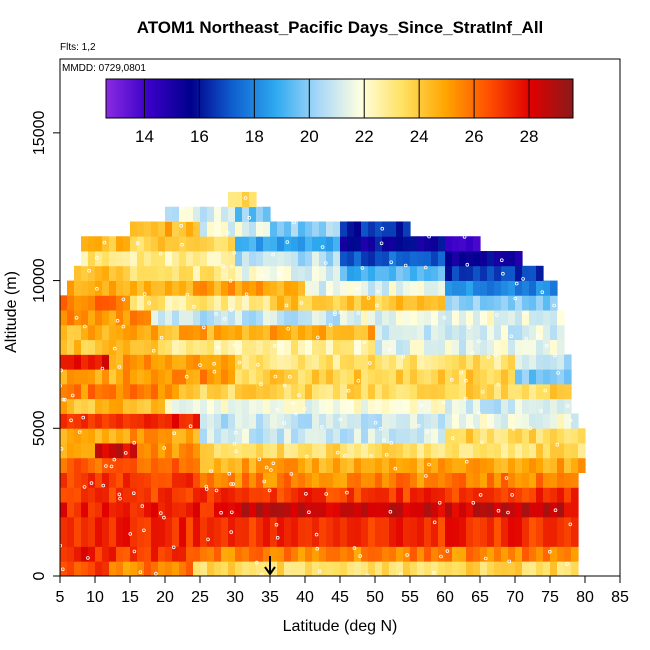  What do you see at coordinates (39, 428) in the screenshot?
I see `y-tick-label: 5000` at bounding box center [39, 428].